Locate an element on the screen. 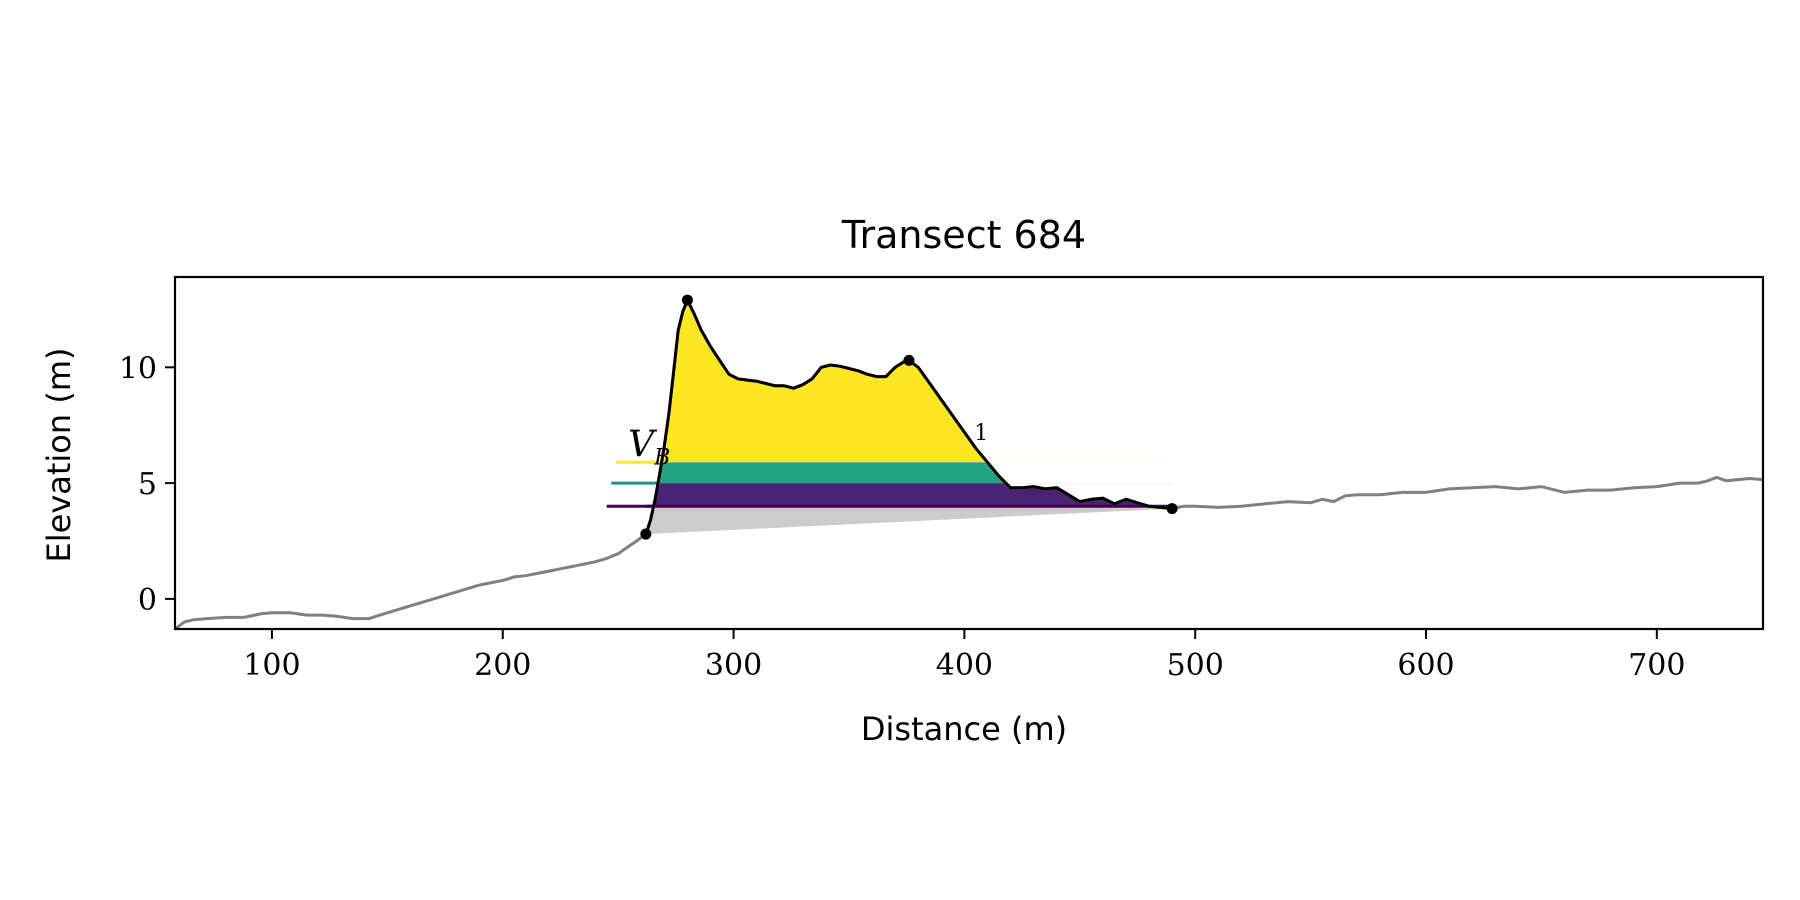  x-tick-label: 400 is located at coordinates (964, 665).